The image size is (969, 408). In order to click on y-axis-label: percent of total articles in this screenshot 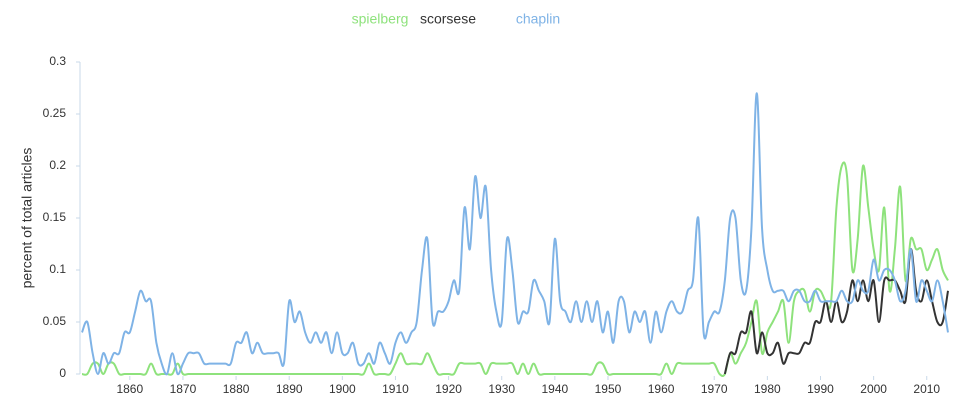, I will do `click(27, 218)`.